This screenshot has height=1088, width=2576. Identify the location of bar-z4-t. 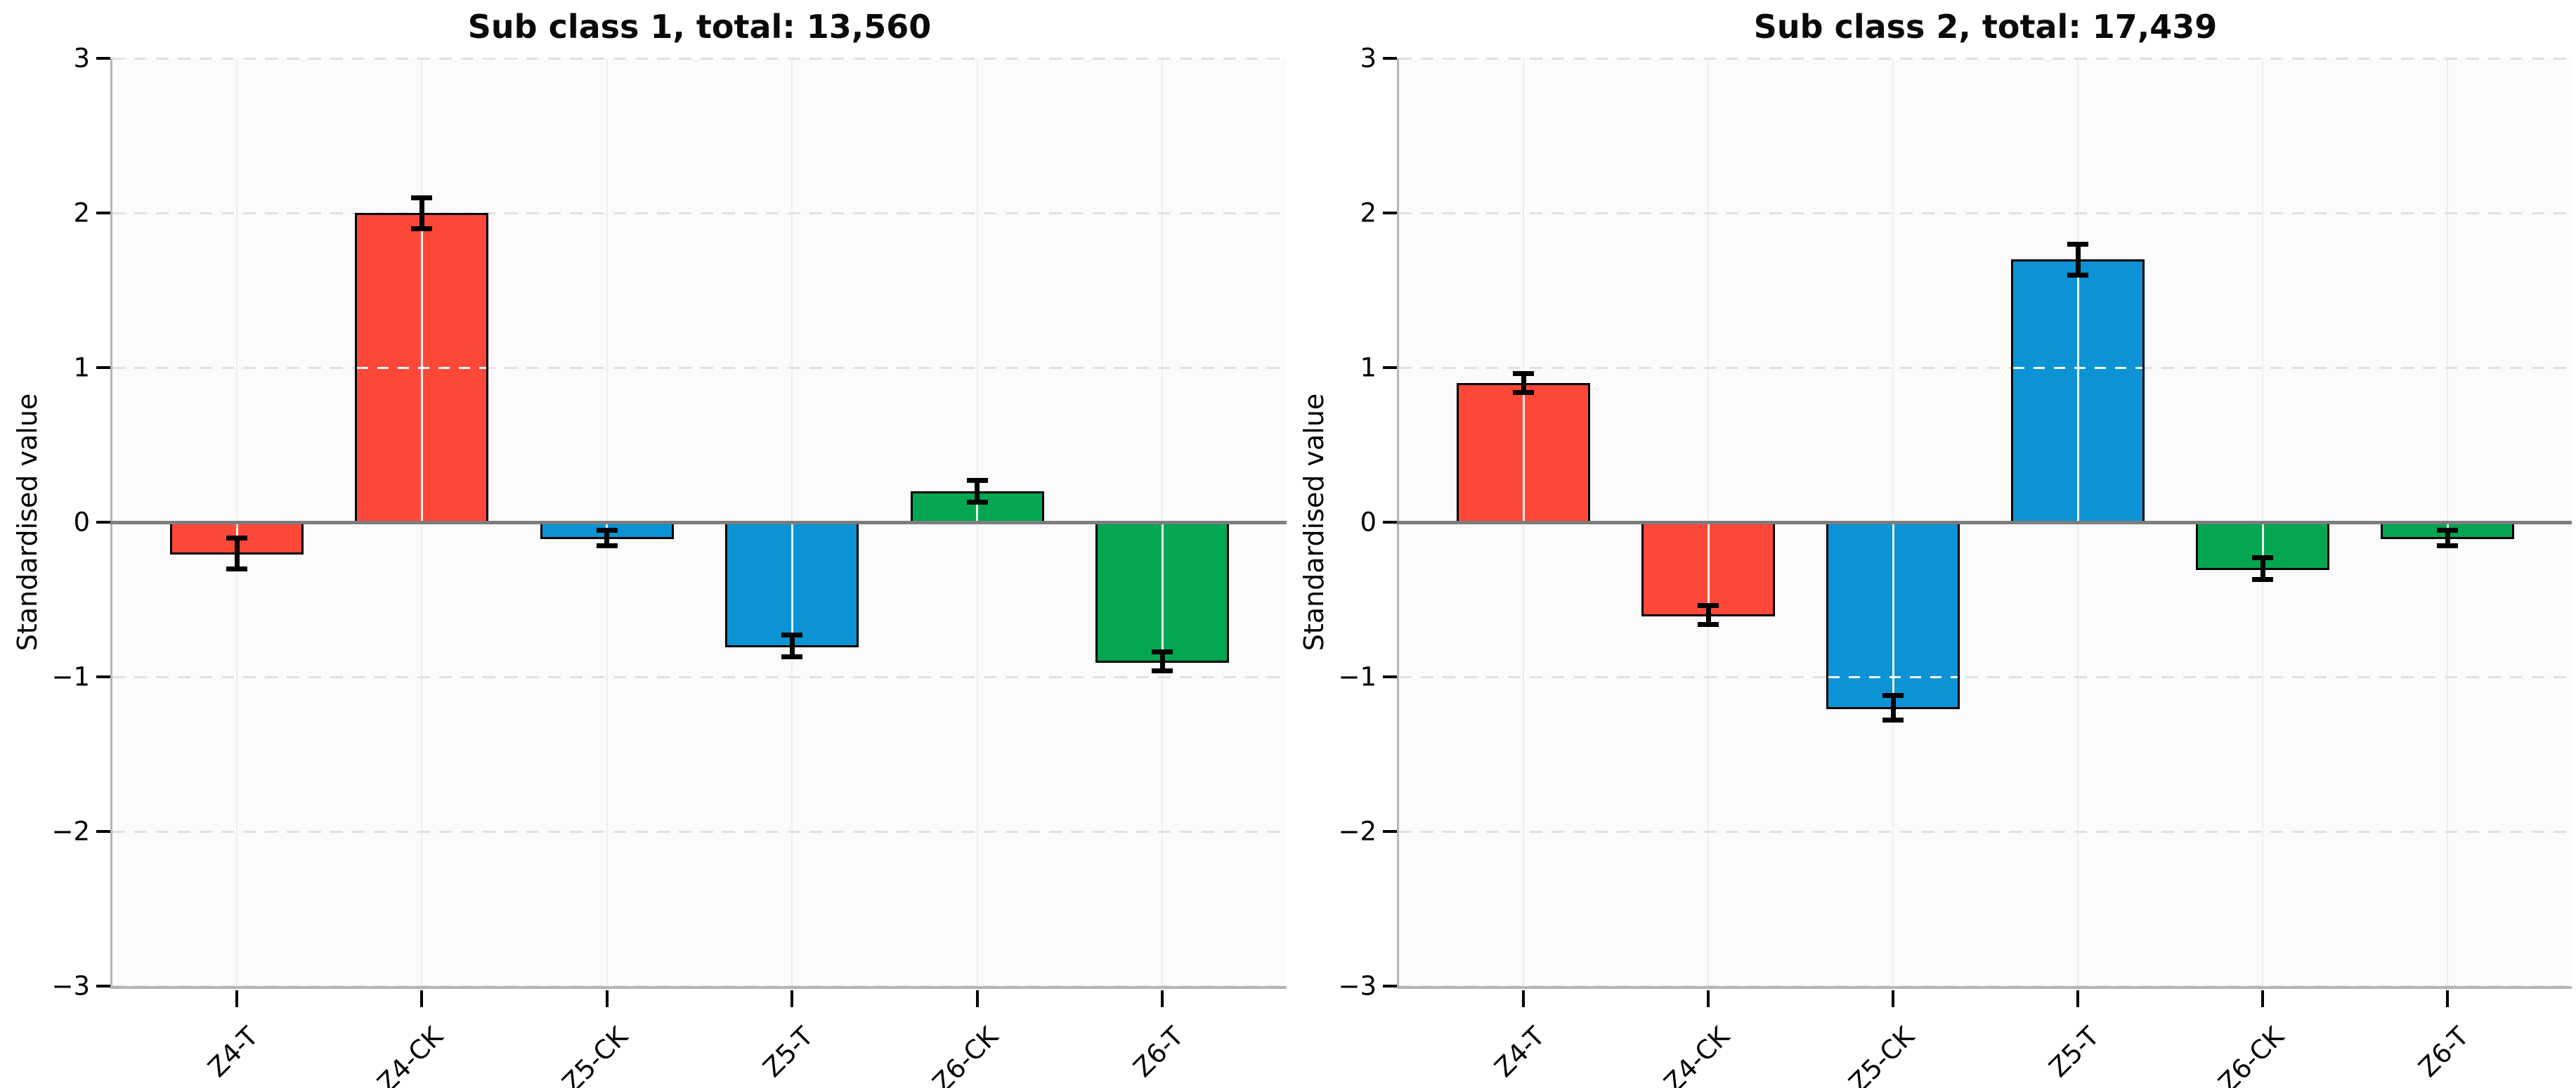
(1523, 453).